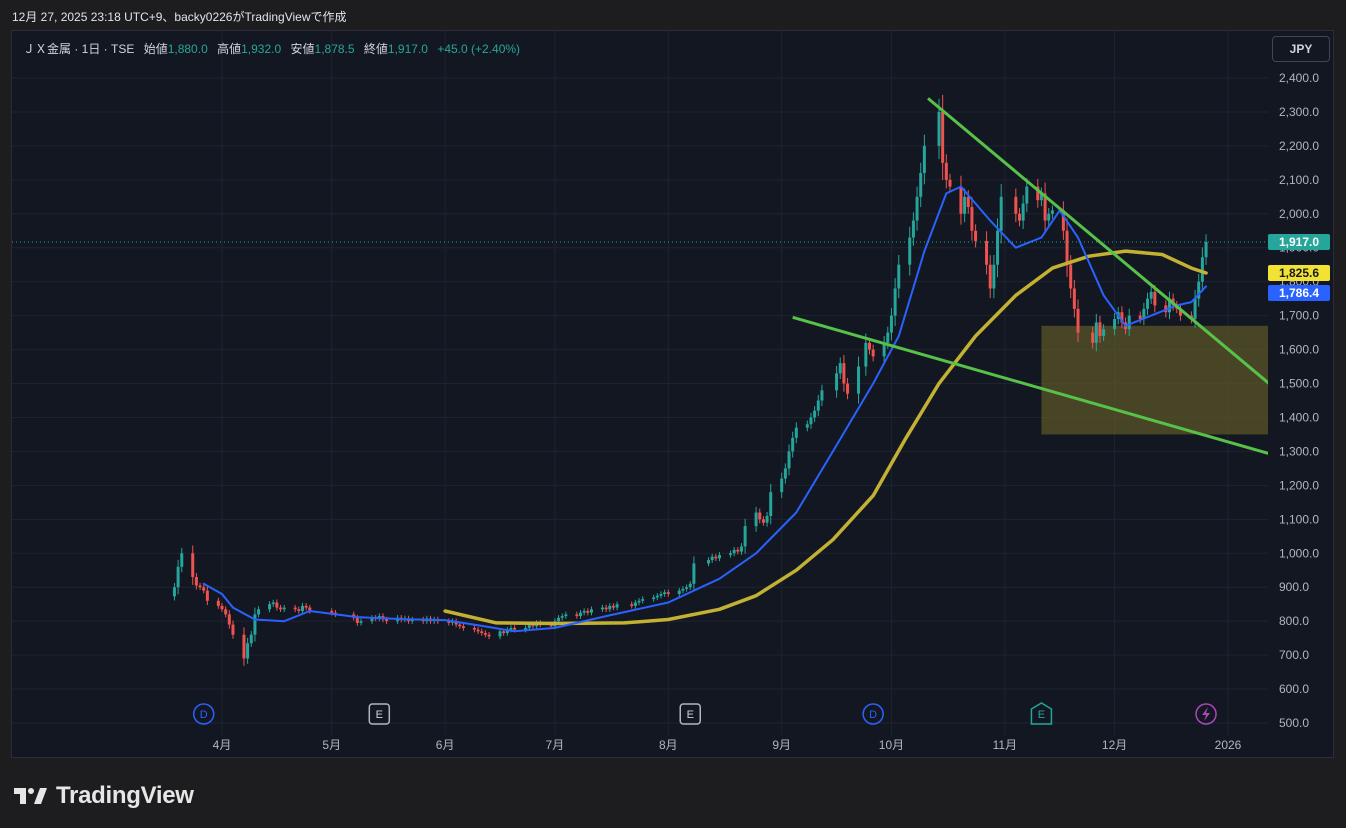 The image size is (1346, 828). I want to click on close-label: 終値, so click(375, 49).